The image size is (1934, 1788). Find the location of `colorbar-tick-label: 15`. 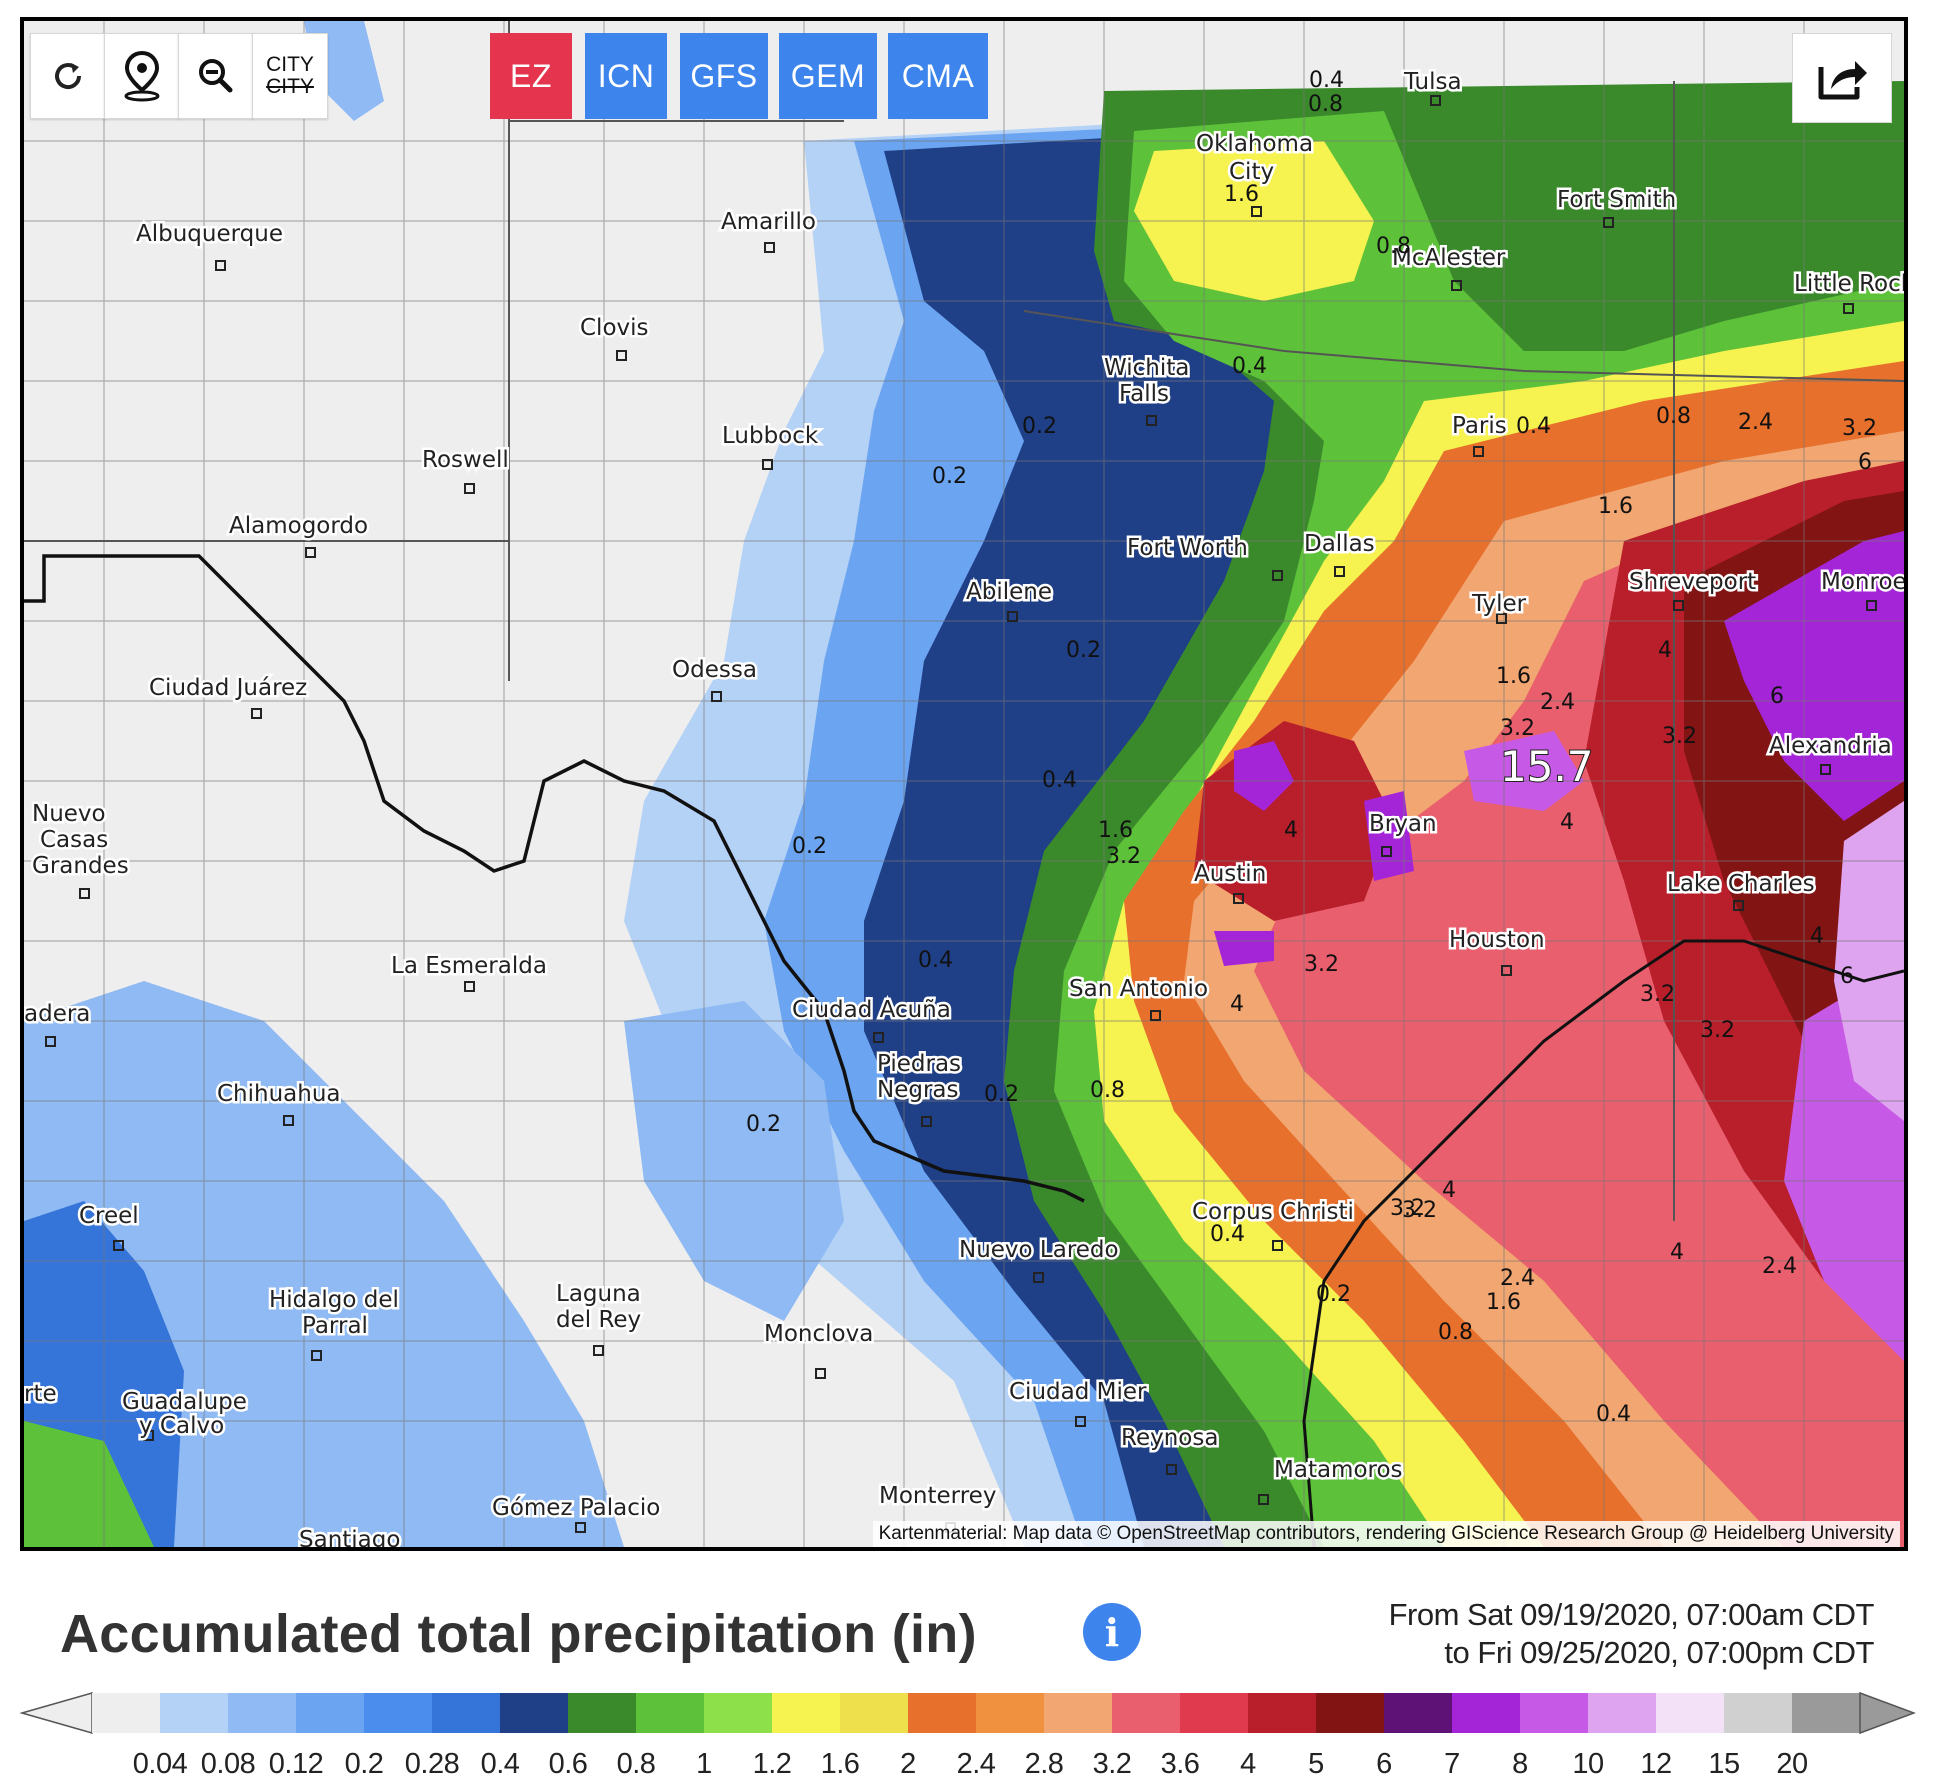

colorbar-tick-label: 15 is located at coordinates (1724, 1764).